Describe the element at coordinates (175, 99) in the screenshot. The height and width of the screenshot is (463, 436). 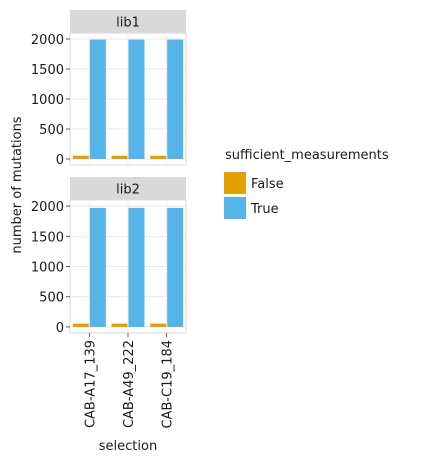
I see `bar-lib1-CAB-C19_184-True` at that location.